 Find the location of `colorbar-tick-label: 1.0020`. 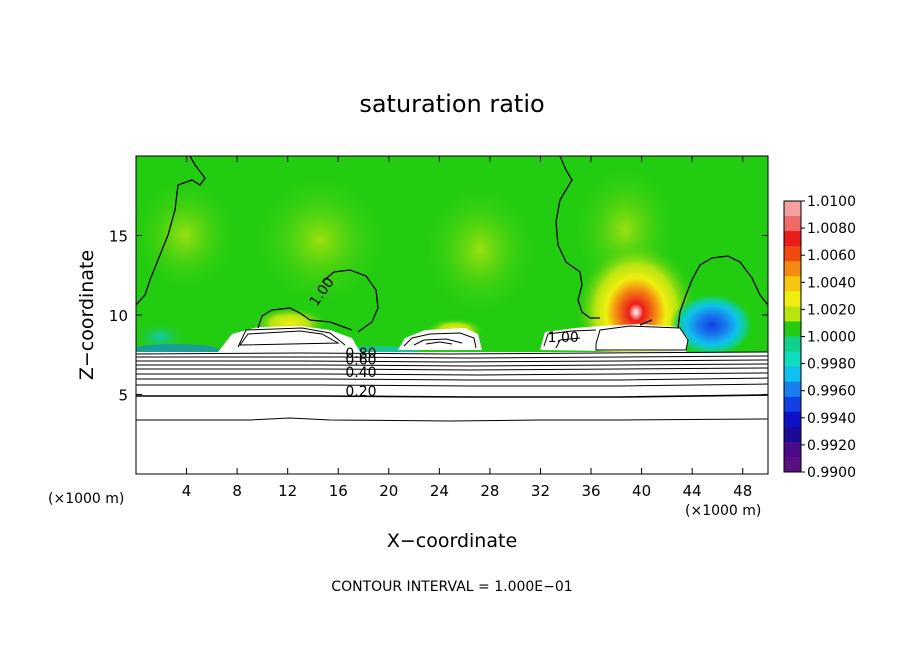

colorbar-tick-label: 1.0020 is located at coordinates (831, 310).